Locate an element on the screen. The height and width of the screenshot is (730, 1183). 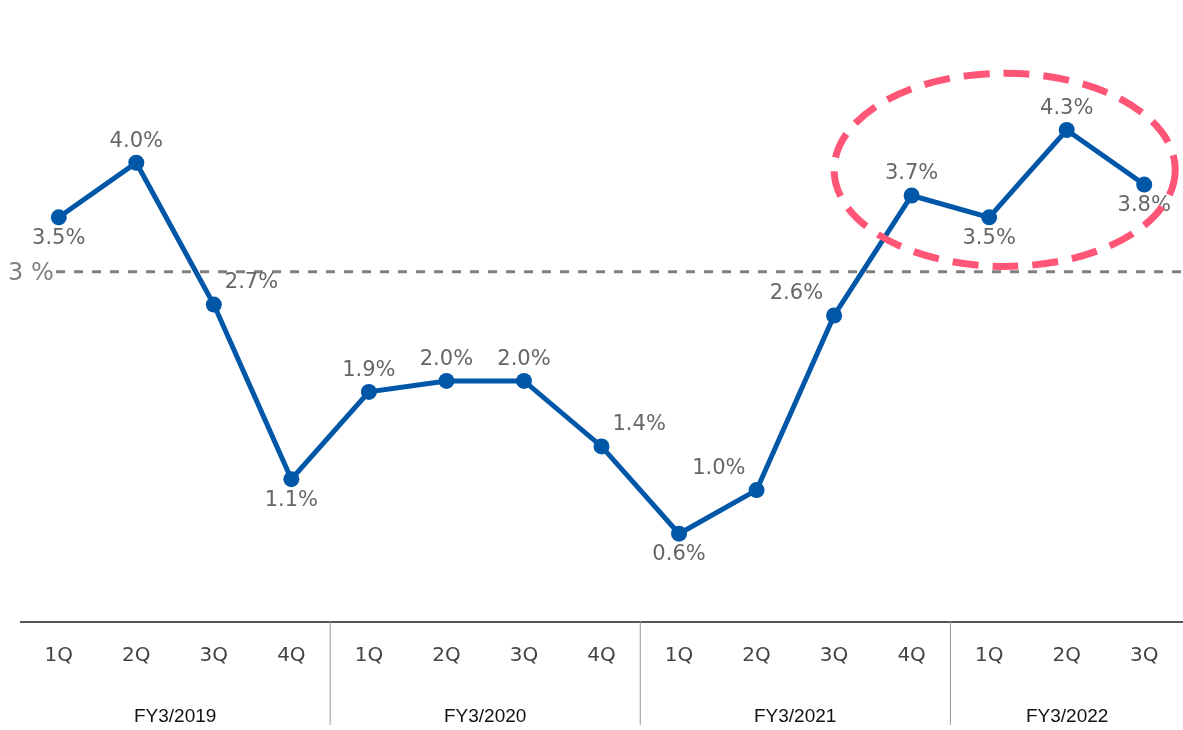
ref-line-label: 3 % is located at coordinates (31, 272).